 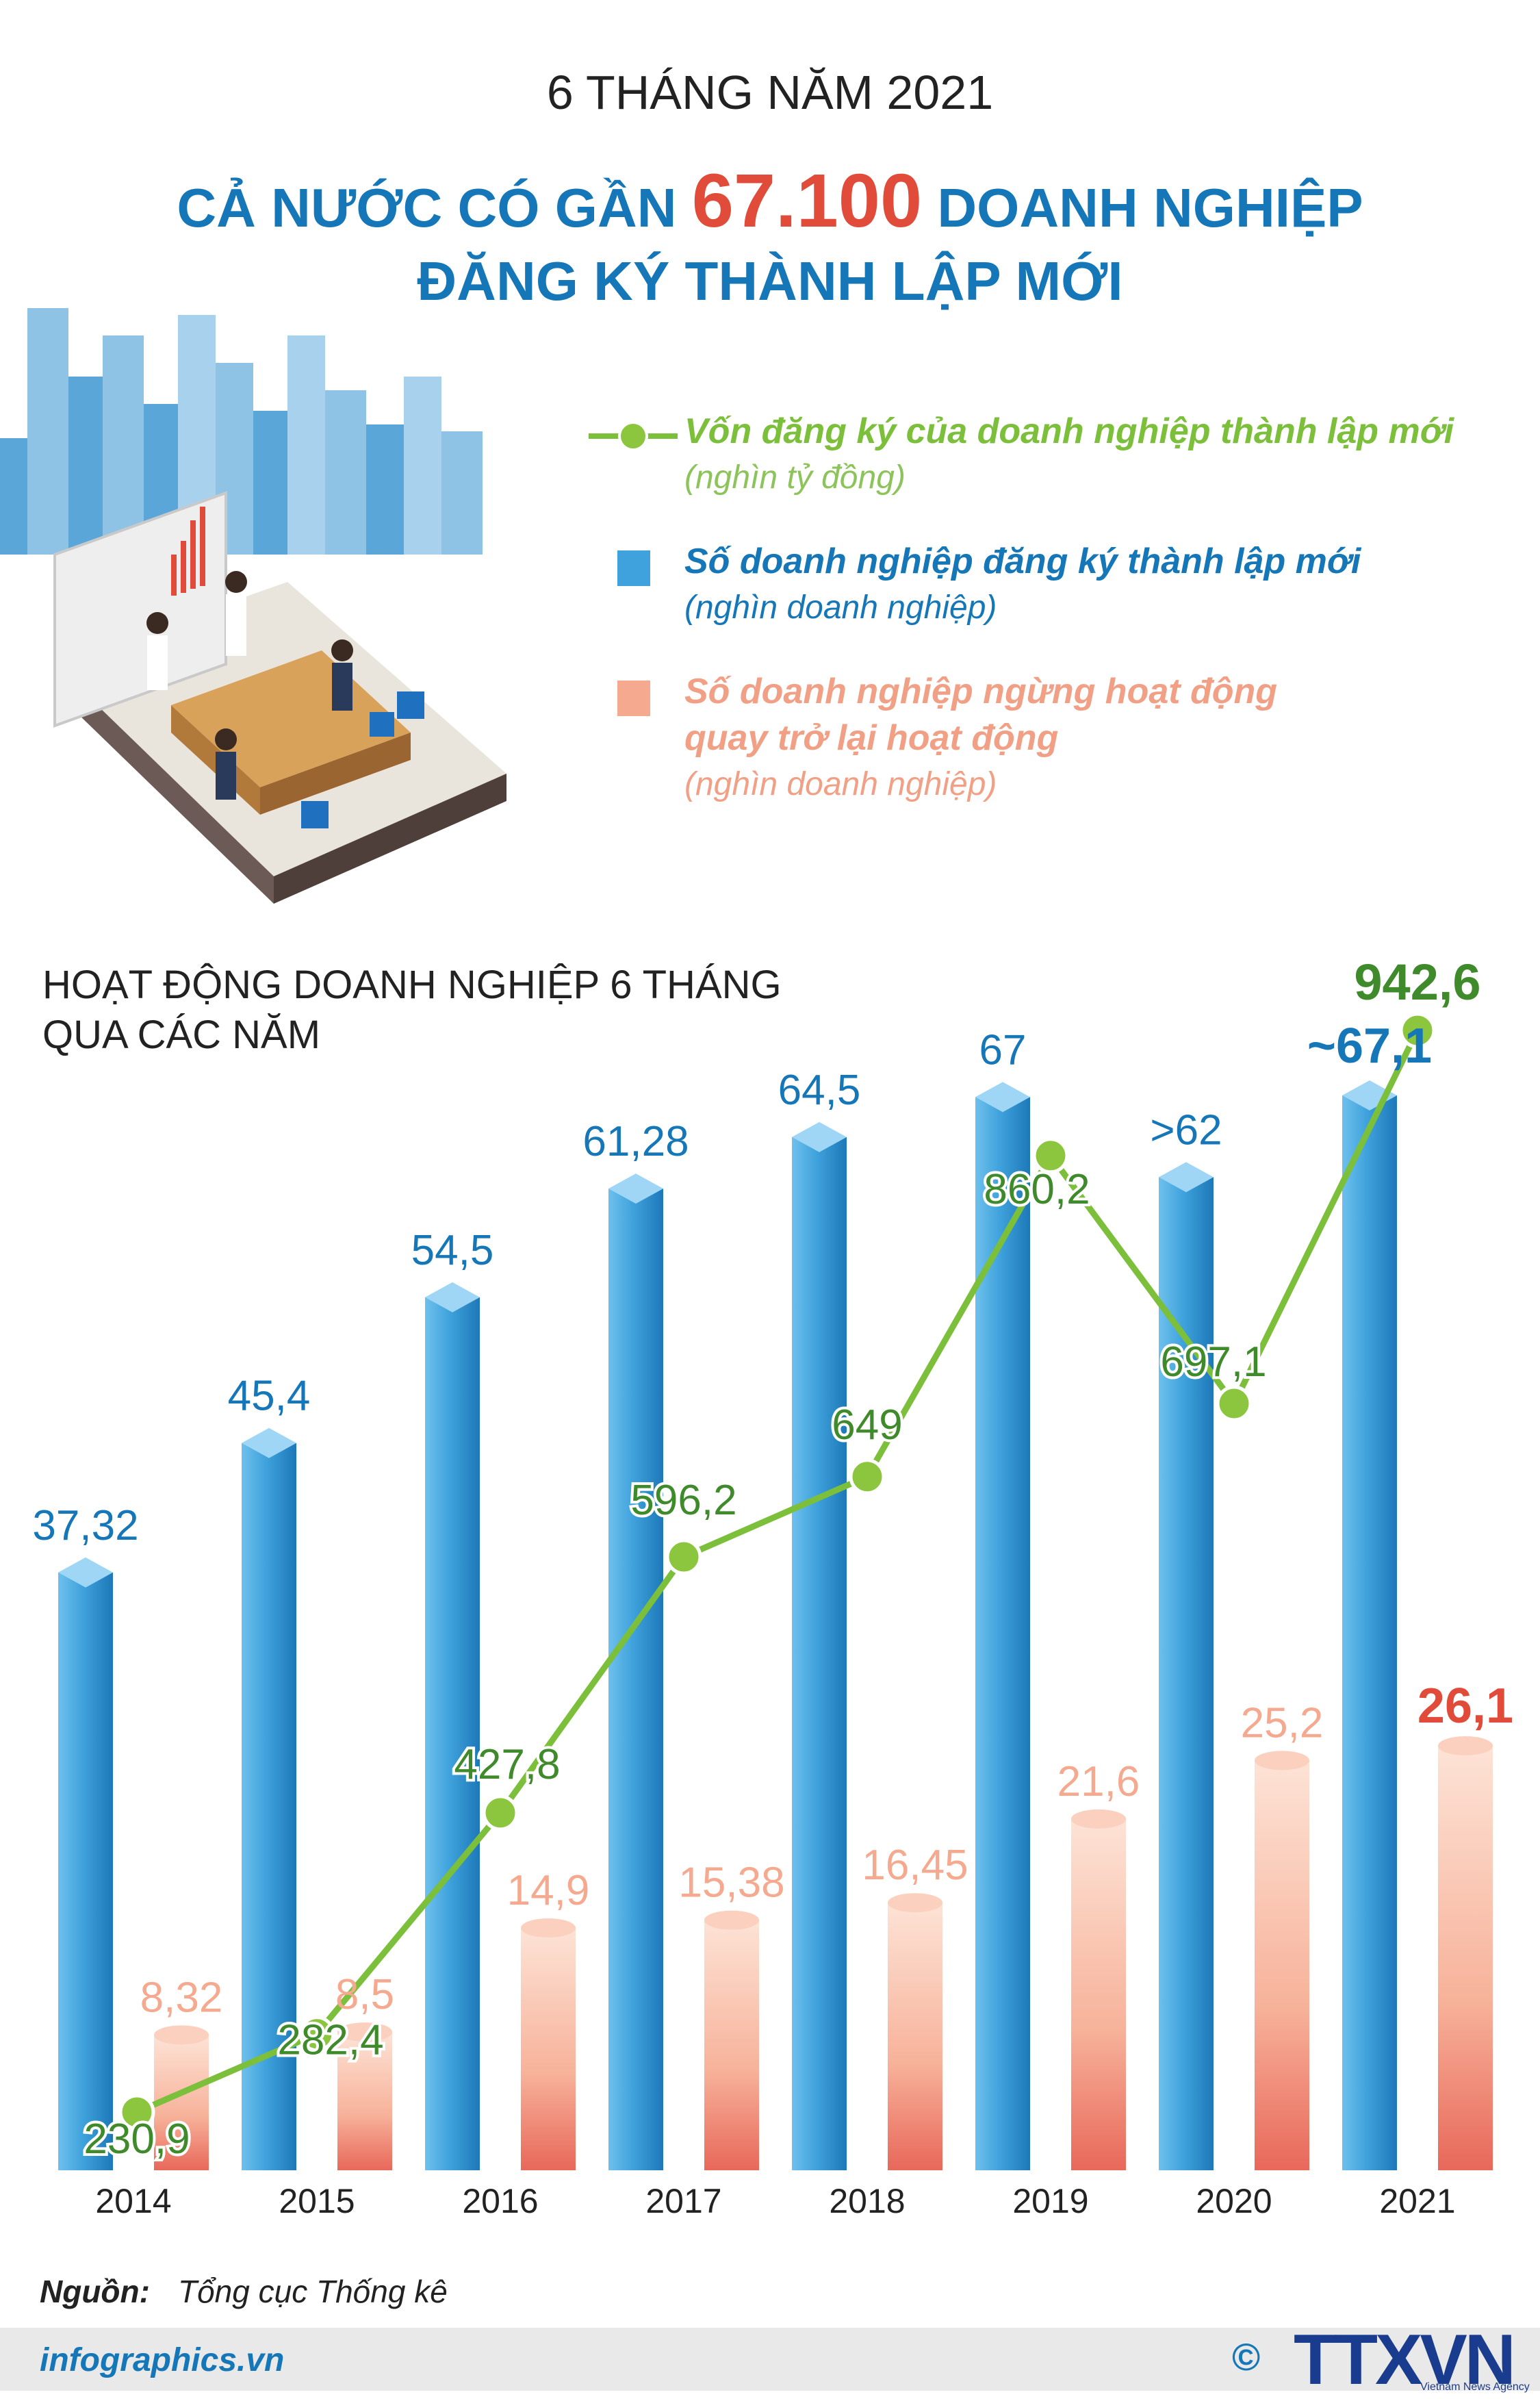 I want to click on tick-label-2017: 2017, so click(x=683, y=2201).